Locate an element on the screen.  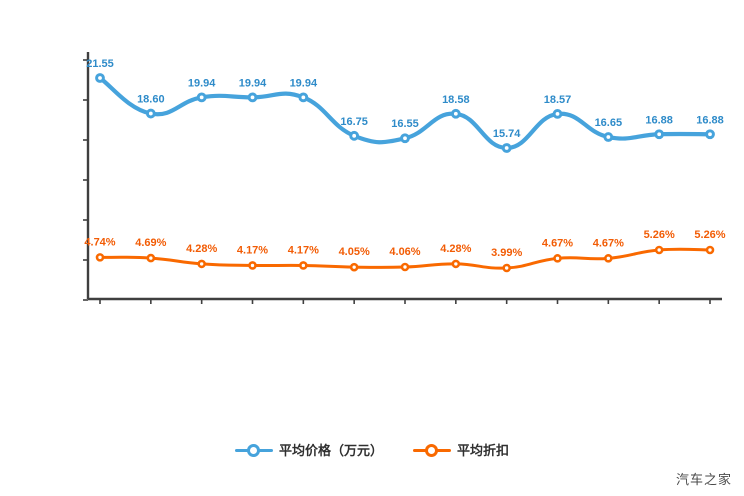
series-points-average-price is located at coordinates (405, 113).